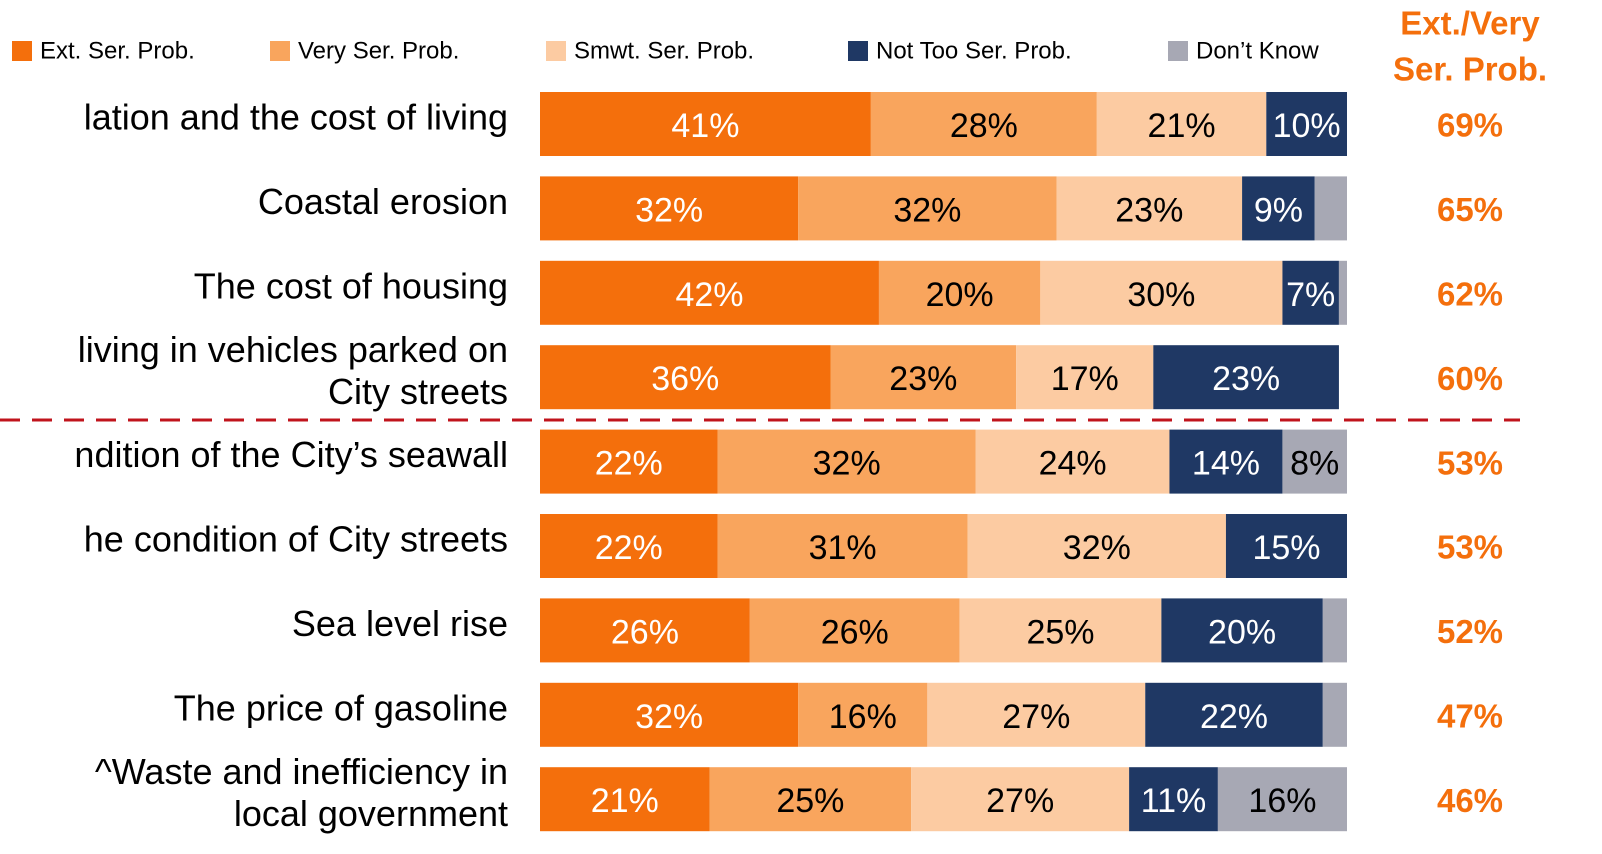  Describe the element at coordinates (1161, 295) in the screenshot. I see `data-label: 30%` at that location.